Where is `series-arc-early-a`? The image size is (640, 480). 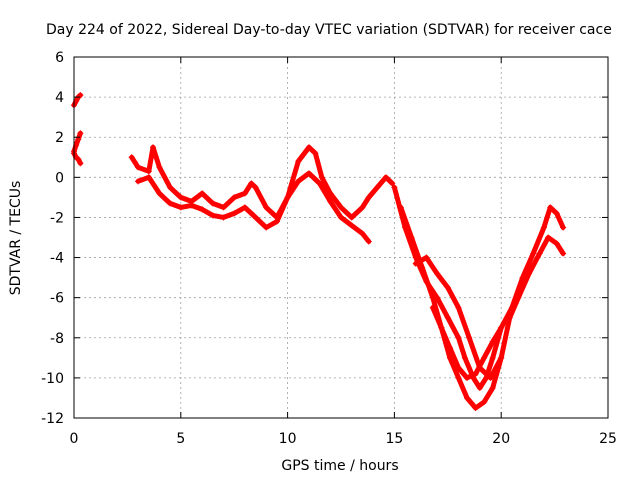
series-arc-early-a is located at coordinates (77, 100).